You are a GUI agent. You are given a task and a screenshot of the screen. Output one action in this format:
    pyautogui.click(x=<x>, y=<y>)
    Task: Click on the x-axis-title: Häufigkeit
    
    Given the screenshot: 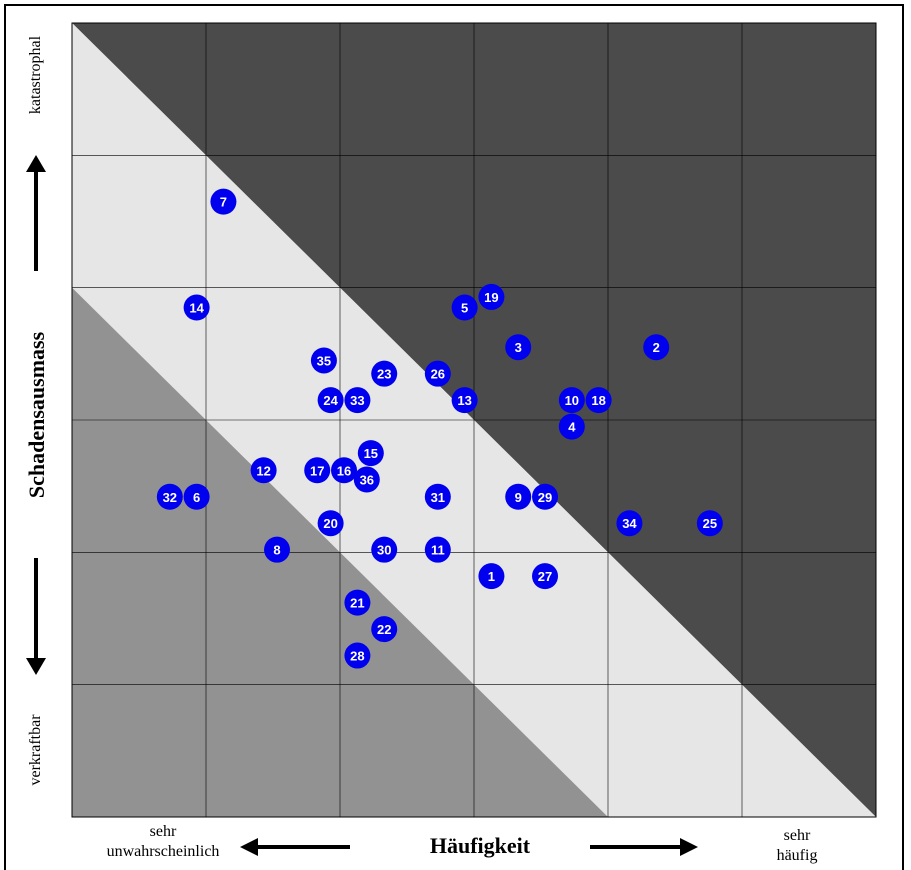 What is the action you would take?
    pyautogui.click(x=480, y=845)
    